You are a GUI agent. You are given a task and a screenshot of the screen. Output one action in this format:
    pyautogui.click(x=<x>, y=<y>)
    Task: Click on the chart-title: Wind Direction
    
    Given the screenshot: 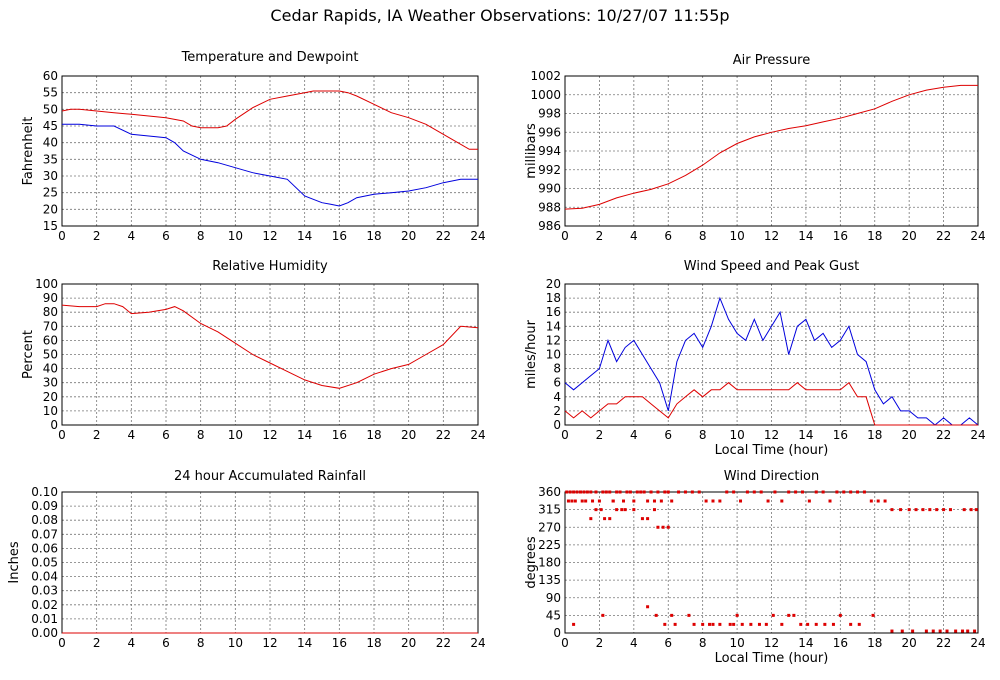 What is the action you would take?
    pyautogui.click(x=772, y=476)
    